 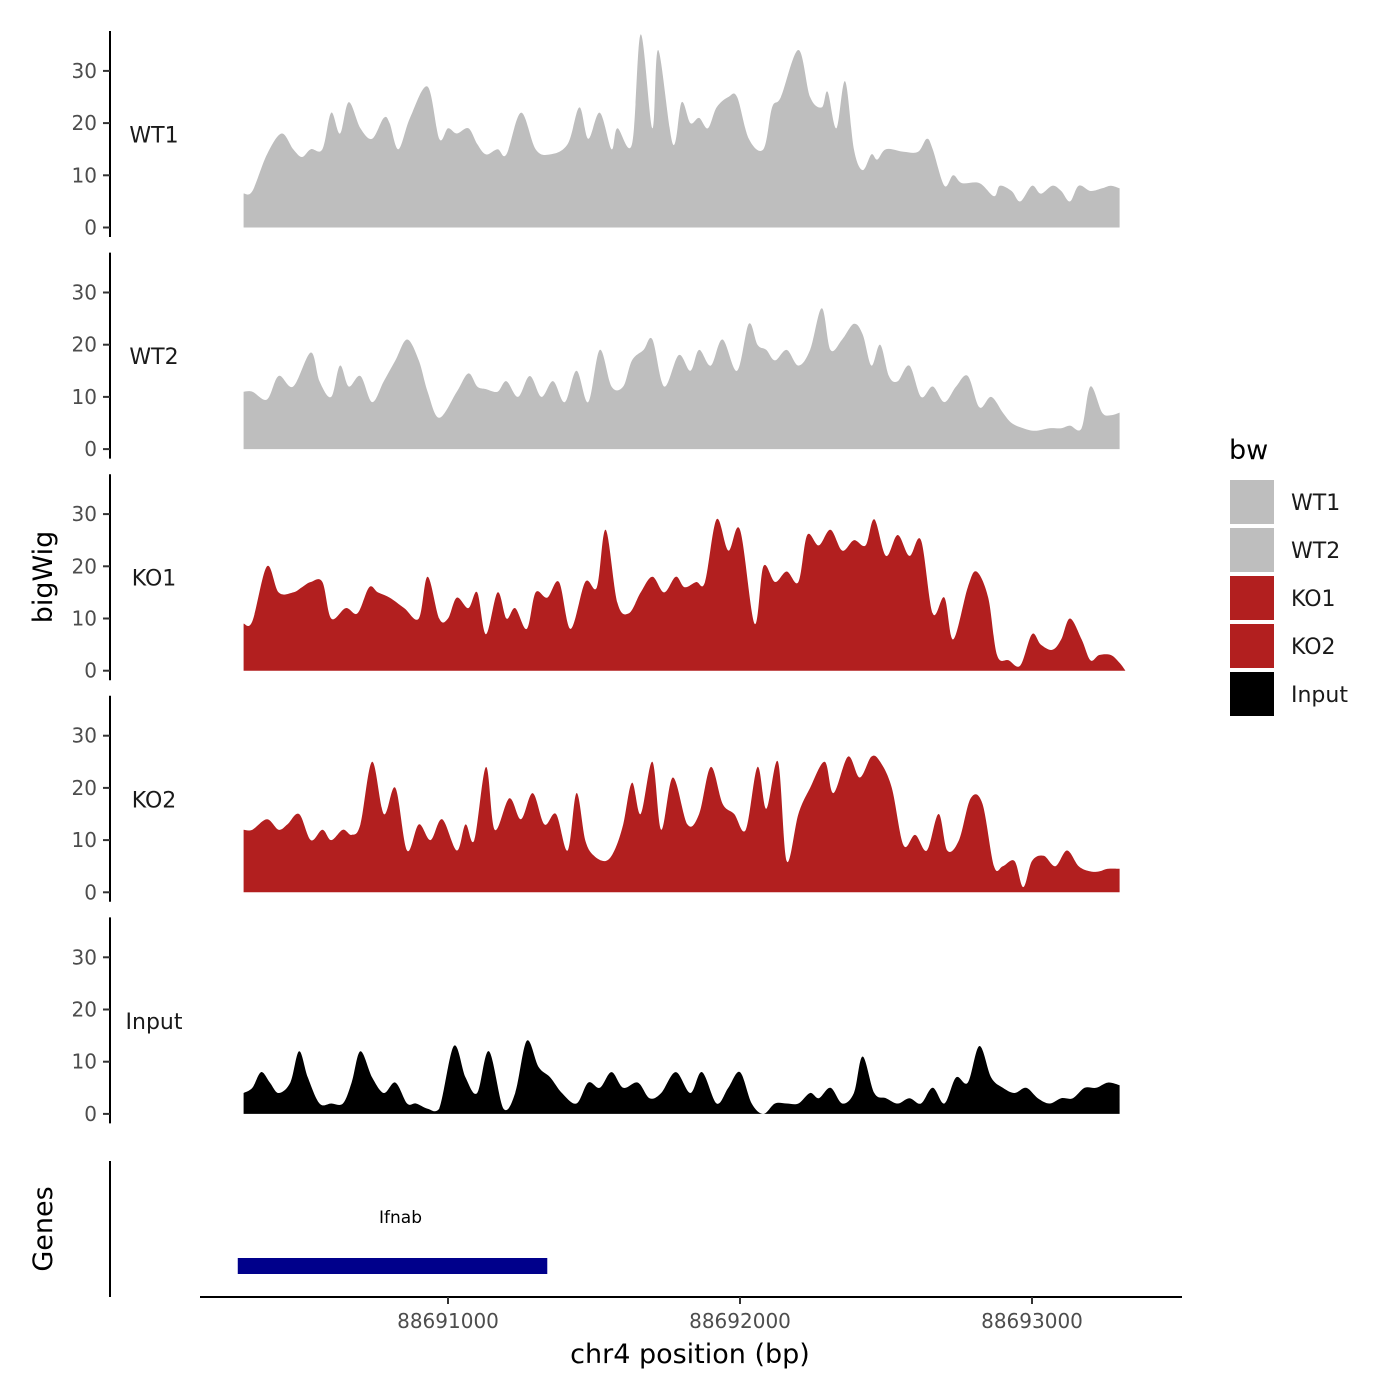 I want to click on genes-axis-title: Genes, so click(x=43, y=1228).